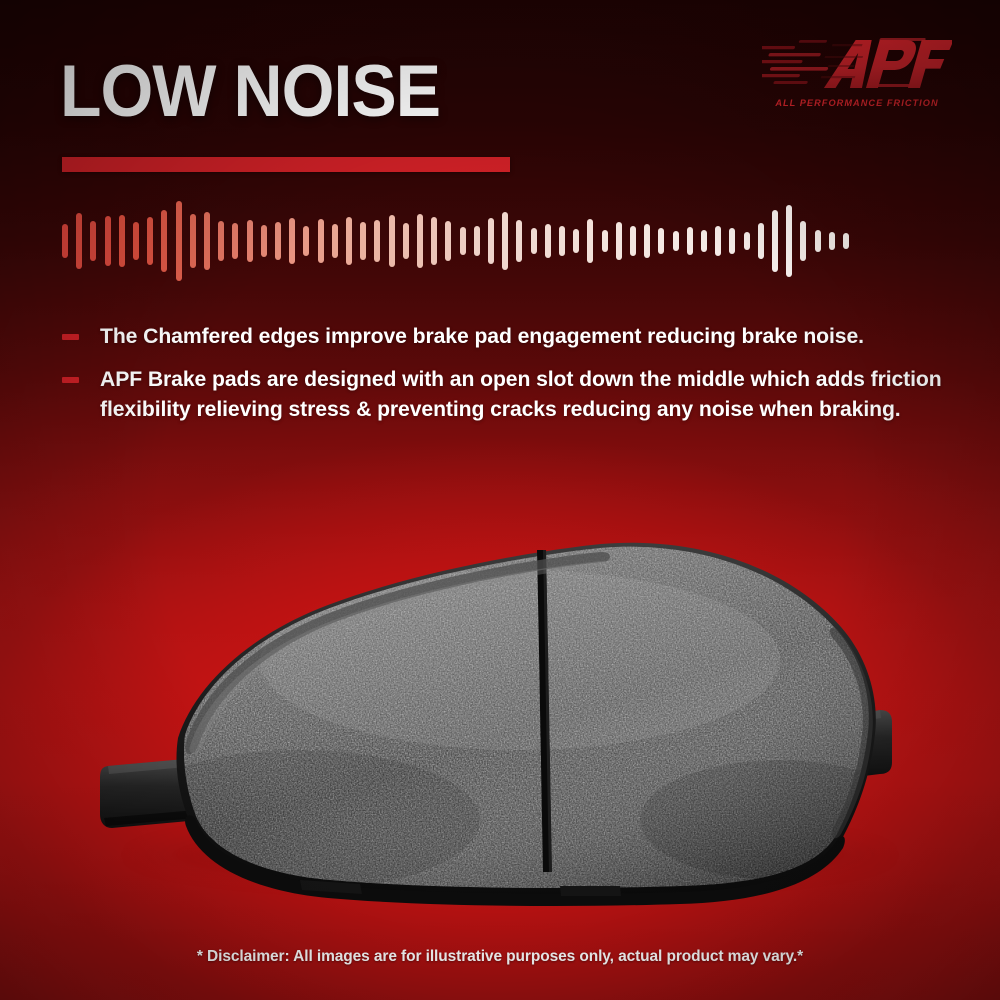 Image resolution: width=1000 pixels, height=1000 pixels. I want to click on page-title: LOW NOISE, so click(250, 91).